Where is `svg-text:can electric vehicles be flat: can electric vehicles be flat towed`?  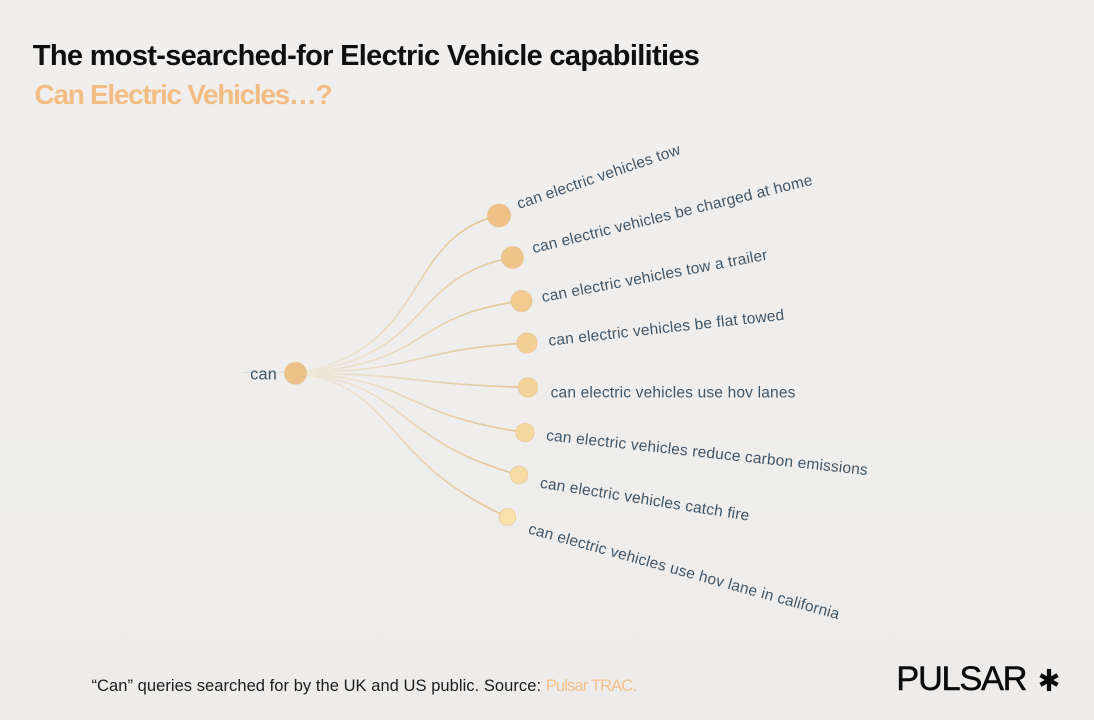 svg-text:can electric vehicles be flat: can electric vehicles be flat towed is located at coordinates (667, 328).